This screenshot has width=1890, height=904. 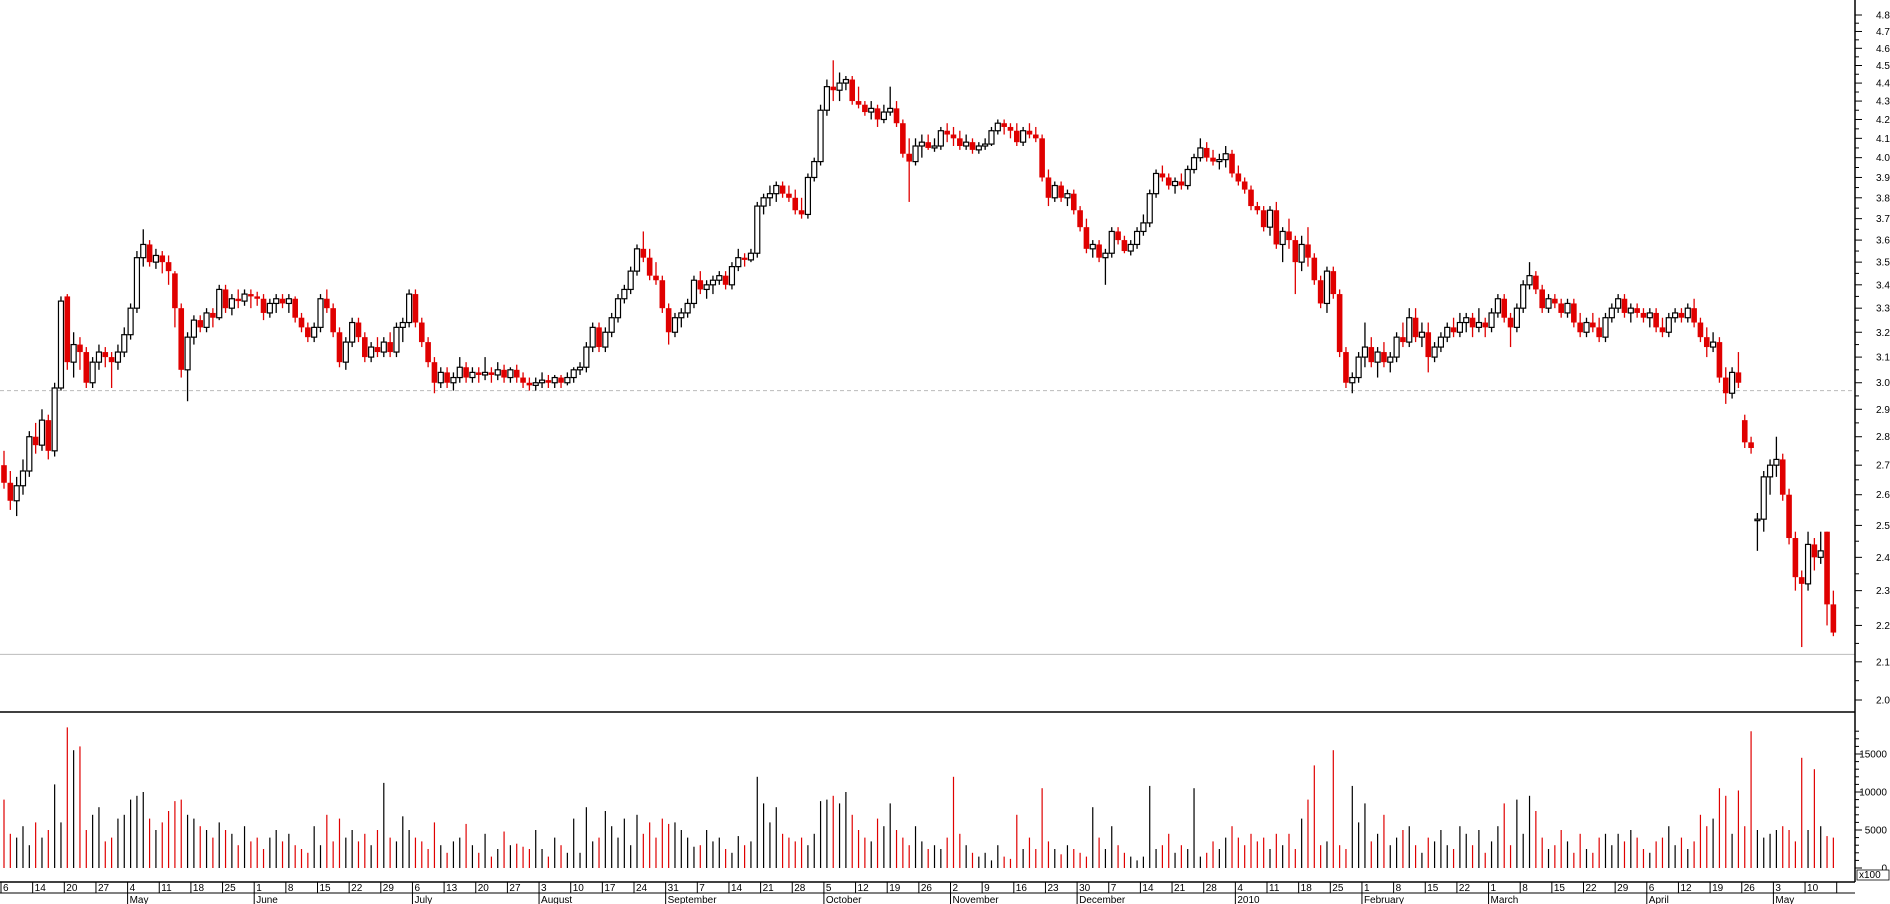 What do you see at coordinates (1883, 333) in the screenshot?
I see `price-tick-label: 3.2` at bounding box center [1883, 333].